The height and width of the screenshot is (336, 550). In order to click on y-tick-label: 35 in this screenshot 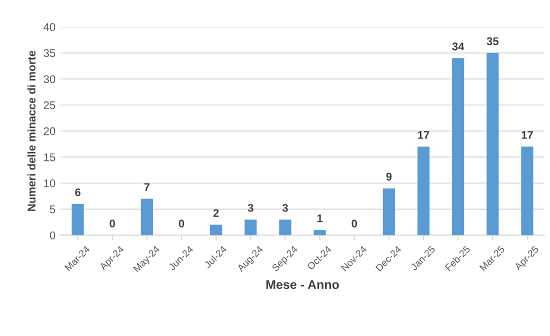, I will do `click(50, 53)`.